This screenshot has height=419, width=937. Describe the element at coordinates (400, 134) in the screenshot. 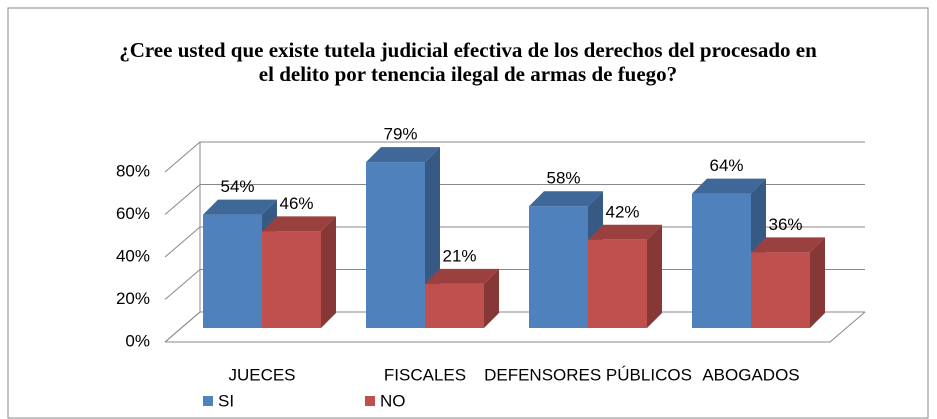

I see `data-label: 79%` at that location.